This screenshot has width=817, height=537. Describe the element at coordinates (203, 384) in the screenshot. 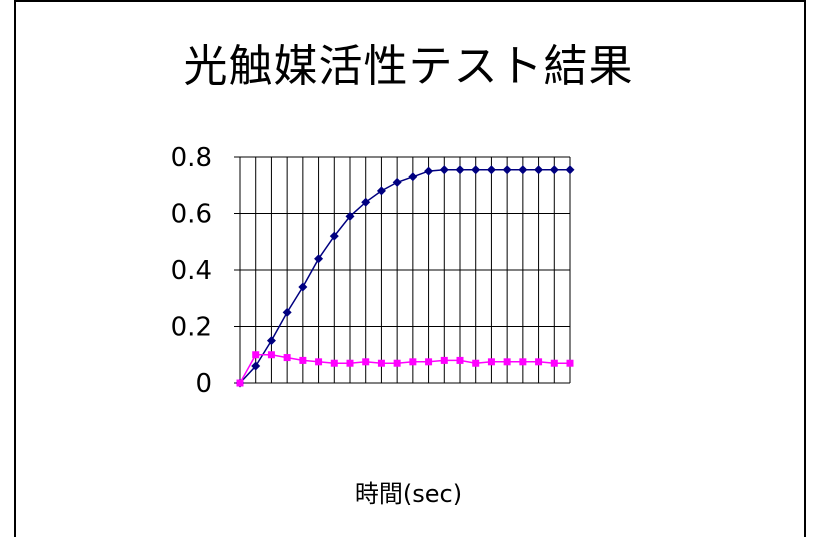

I see `y-tick-label: 0` at that location.